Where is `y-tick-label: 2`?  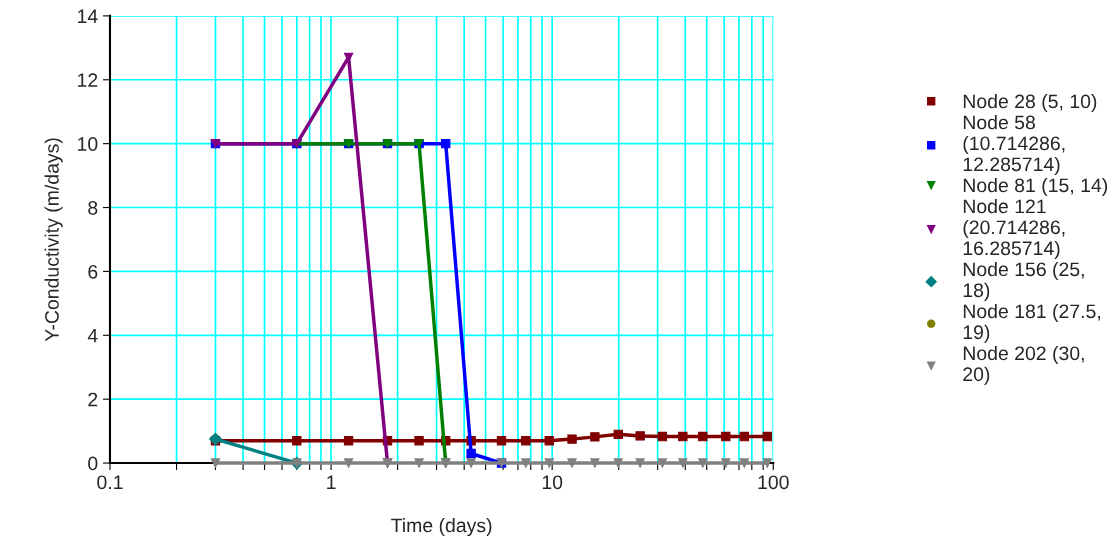 y-tick-label: 2 is located at coordinates (93, 399).